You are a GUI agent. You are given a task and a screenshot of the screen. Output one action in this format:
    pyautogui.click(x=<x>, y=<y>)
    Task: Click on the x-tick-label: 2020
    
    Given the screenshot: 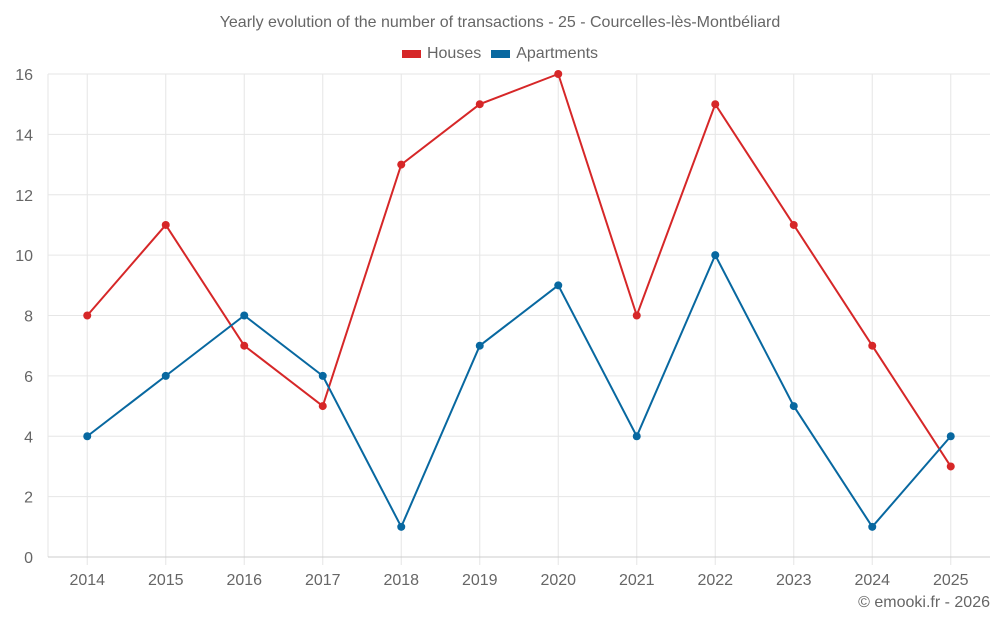 What is the action you would take?
    pyautogui.click(x=558, y=580)
    